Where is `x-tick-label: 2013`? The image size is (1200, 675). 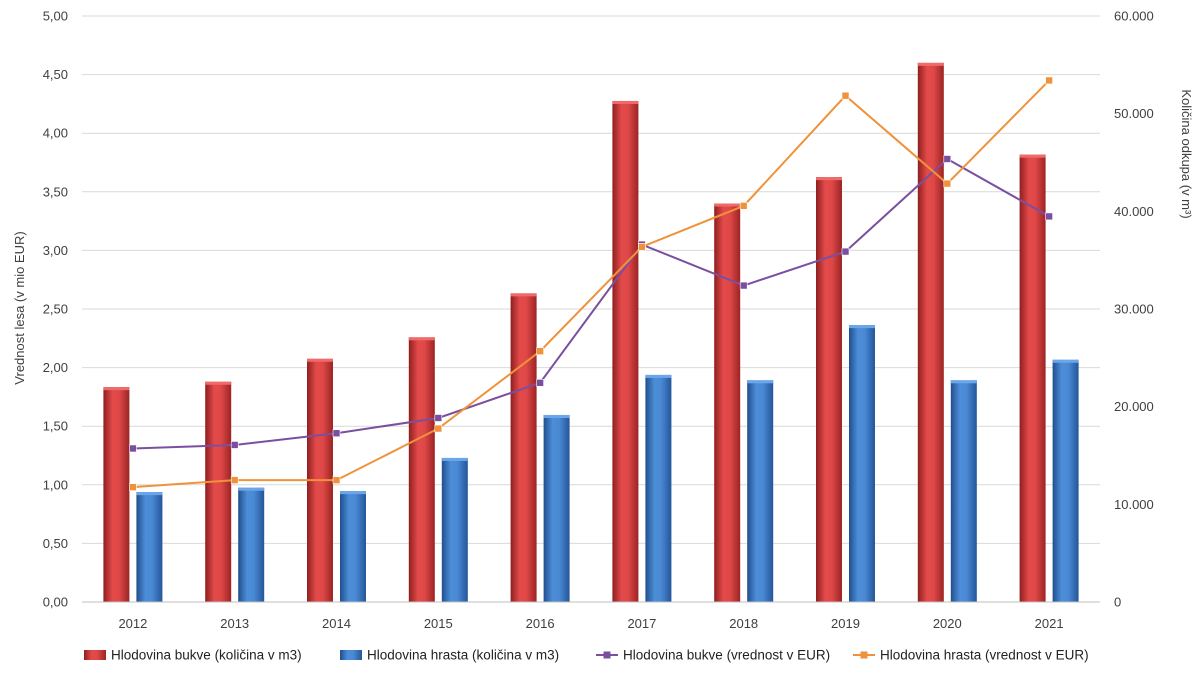
x-tick-label: 2013 is located at coordinates (234, 623).